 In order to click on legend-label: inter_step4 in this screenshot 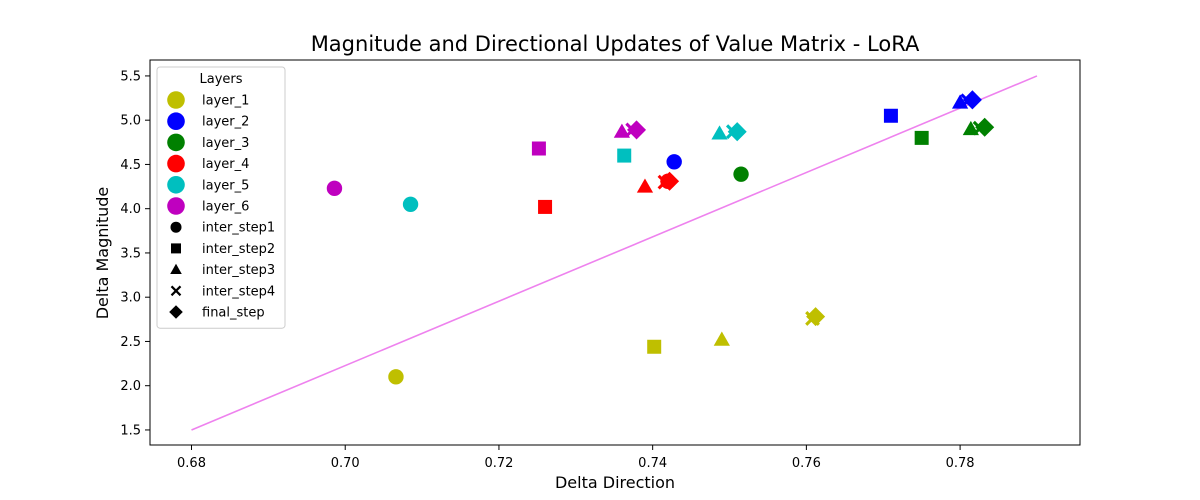, I will do `click(238, 291)`.